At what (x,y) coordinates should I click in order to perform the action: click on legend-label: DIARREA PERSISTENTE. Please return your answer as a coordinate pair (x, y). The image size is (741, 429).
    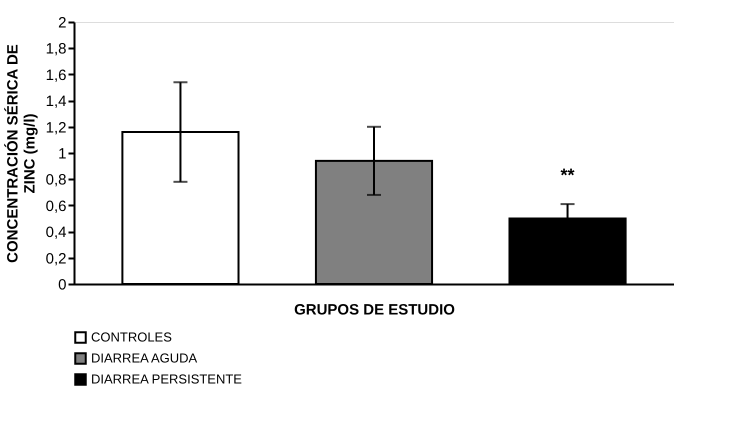
    Looking at the image, I should click on (166, 379).